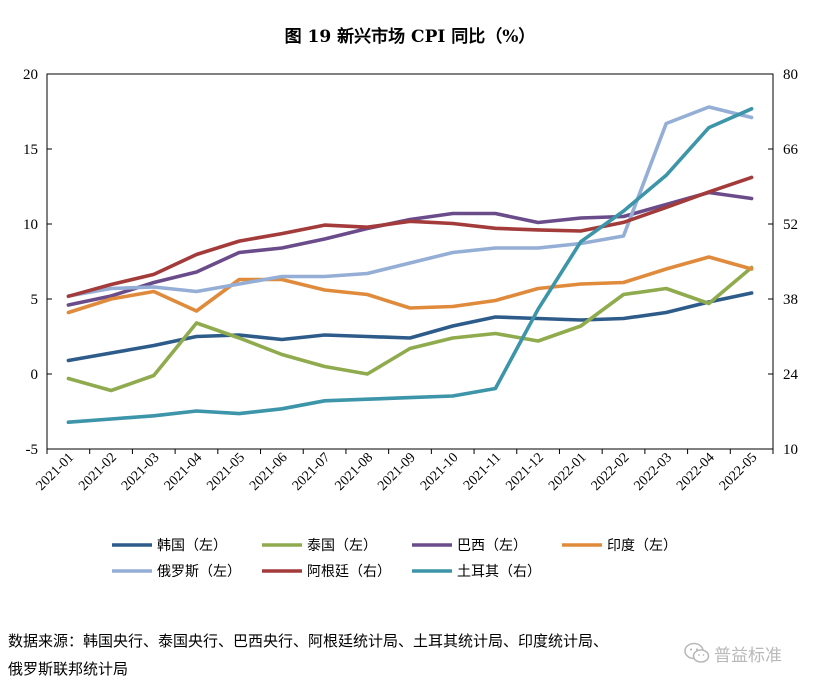 The height and width of the screenshot is (685, 821). Describe the element at coordinates (697, 652) in the screenshot. I see `wechat-icon` at that location.